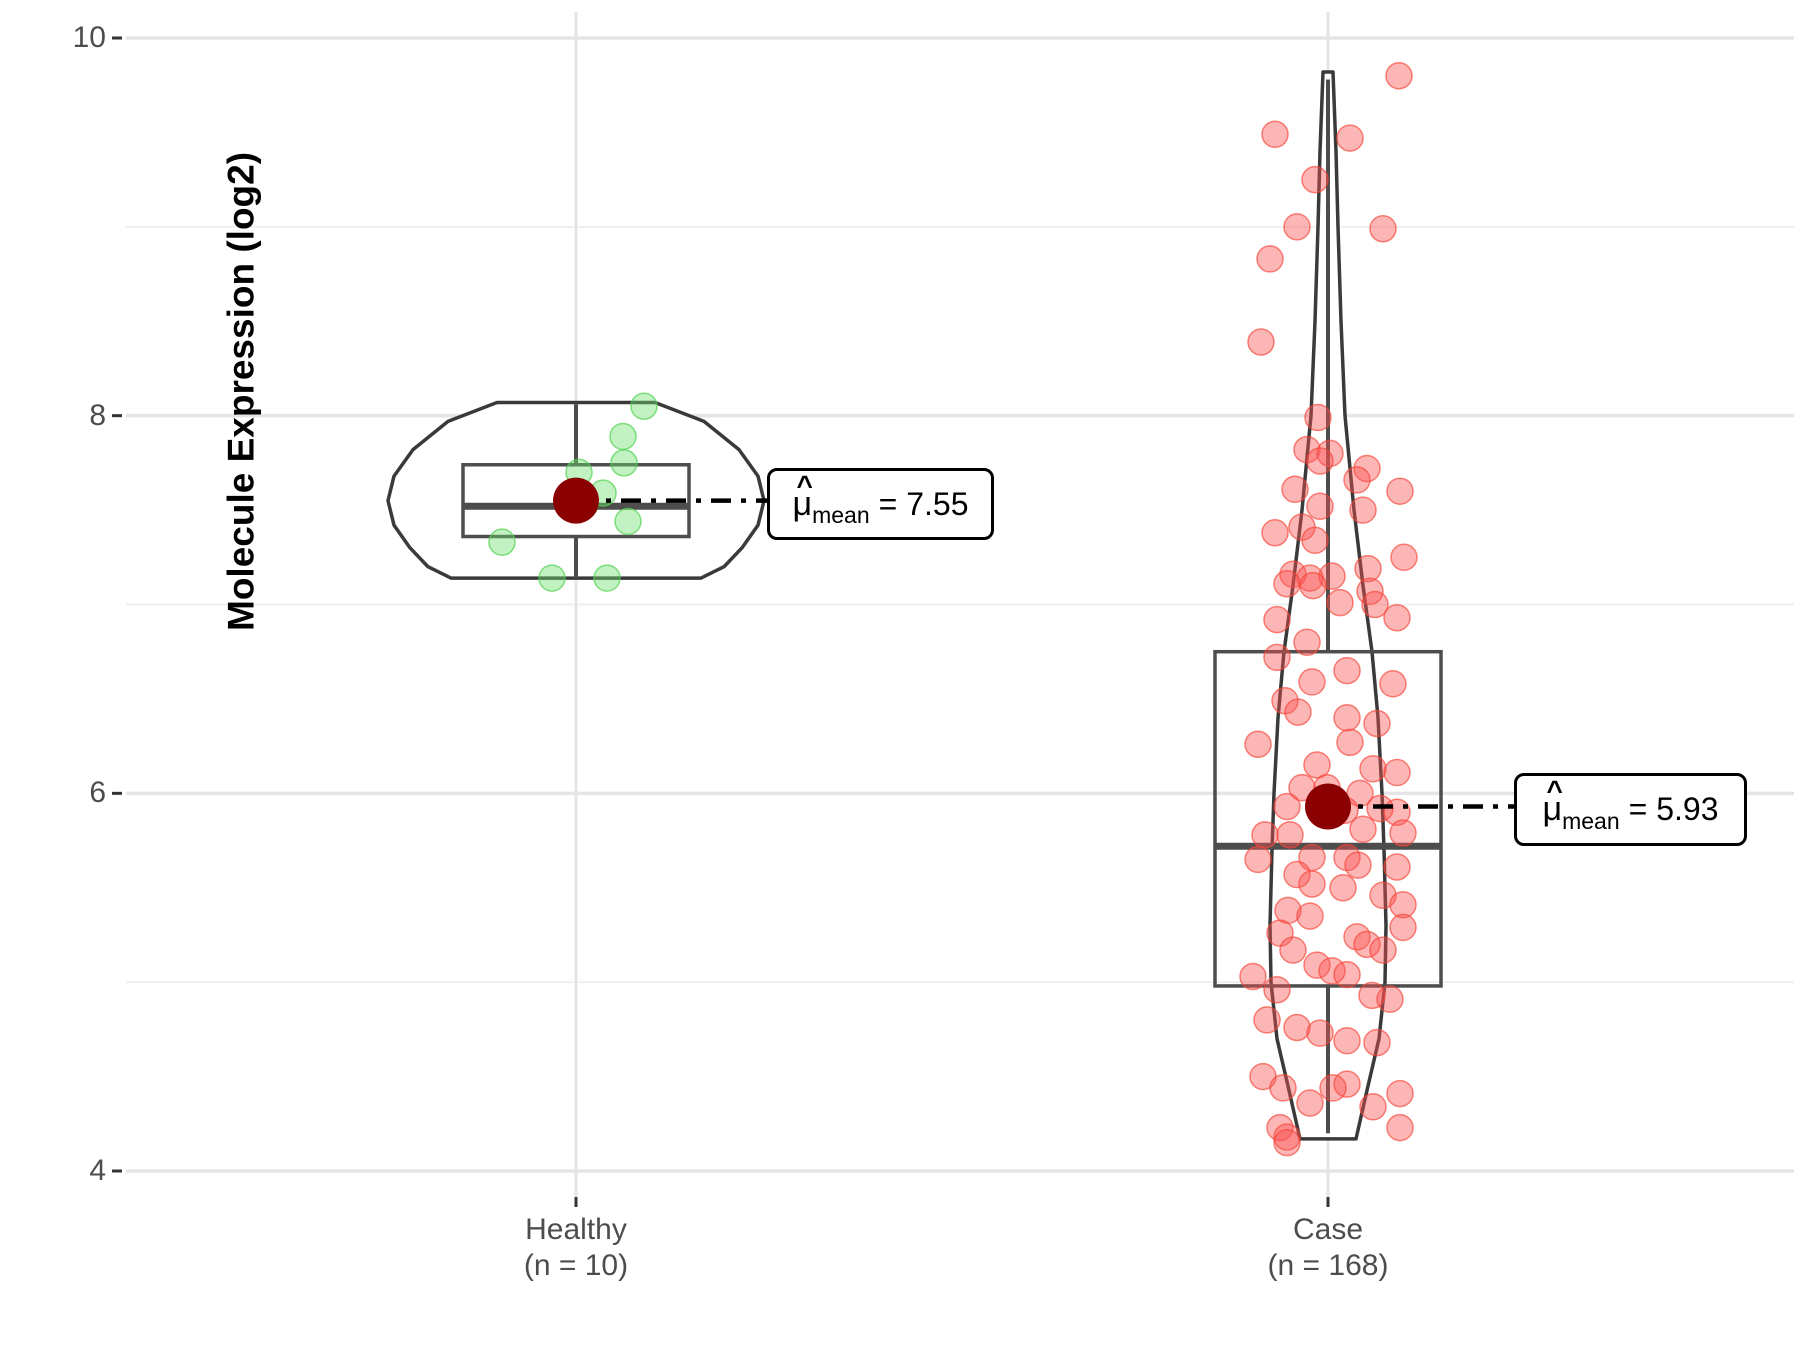 The height and width of the screenshot is (1350, 1800). Describe the element at coordinates (1328, 1229) in the screenshot. I see `x-category-case-line1: Case` at that location.